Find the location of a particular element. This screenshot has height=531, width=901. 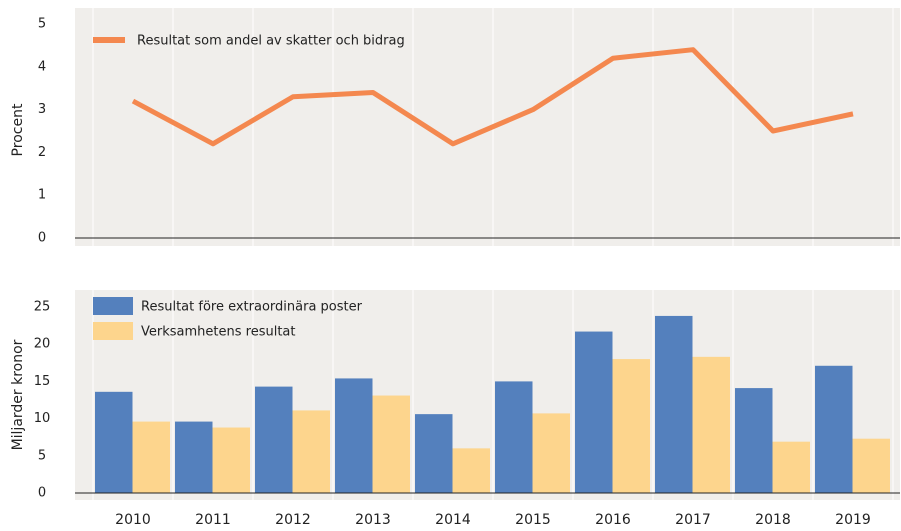

y-tick-label: 1 is located at coordinates (42, 195).